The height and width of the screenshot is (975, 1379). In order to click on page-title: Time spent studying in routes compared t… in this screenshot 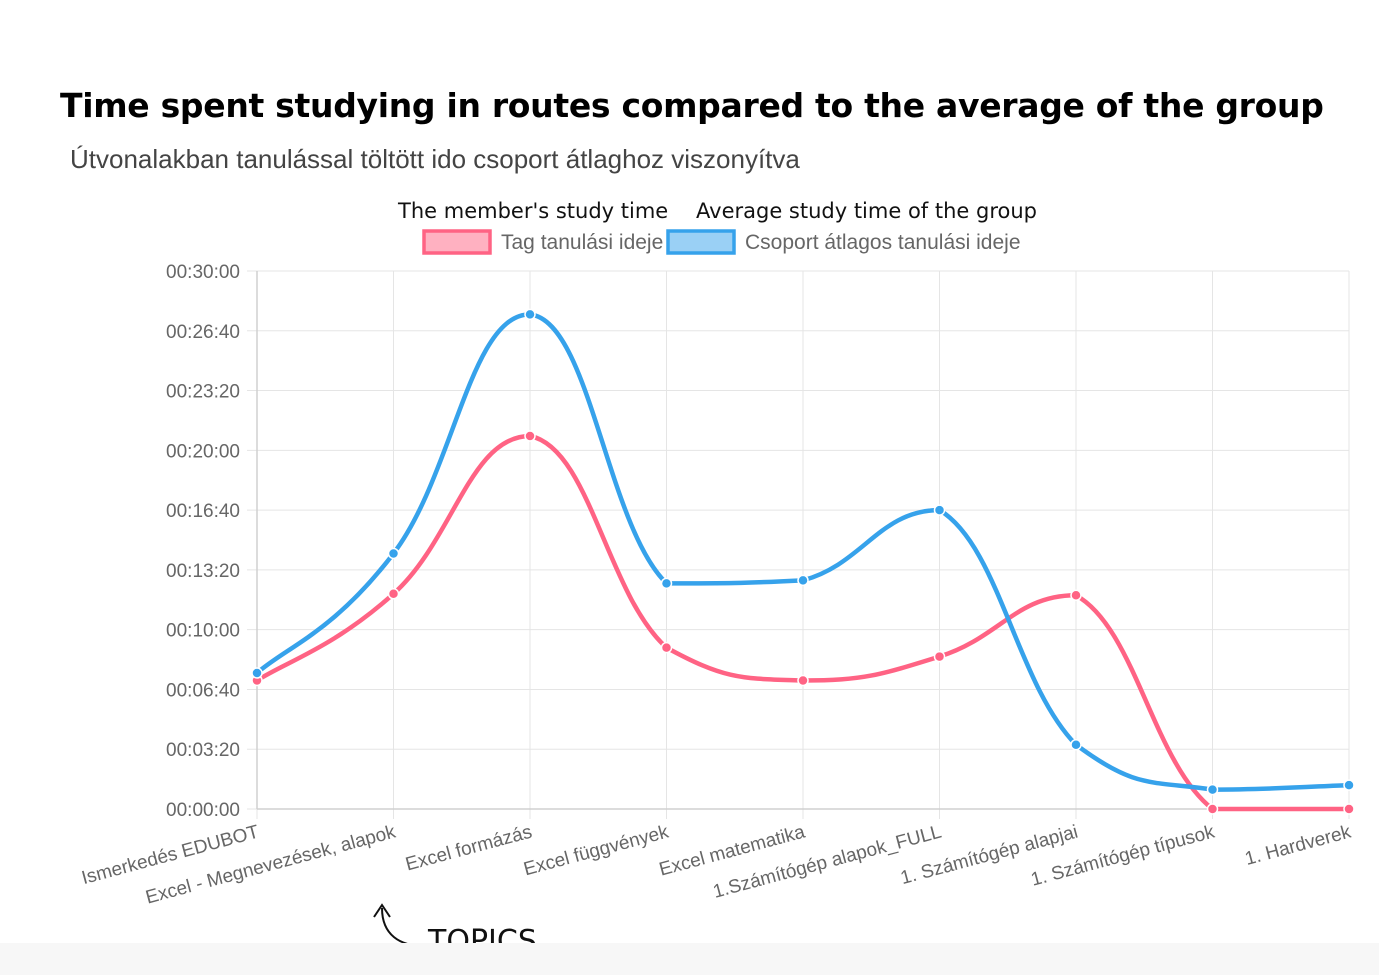, I will do `click(692, 105)`.